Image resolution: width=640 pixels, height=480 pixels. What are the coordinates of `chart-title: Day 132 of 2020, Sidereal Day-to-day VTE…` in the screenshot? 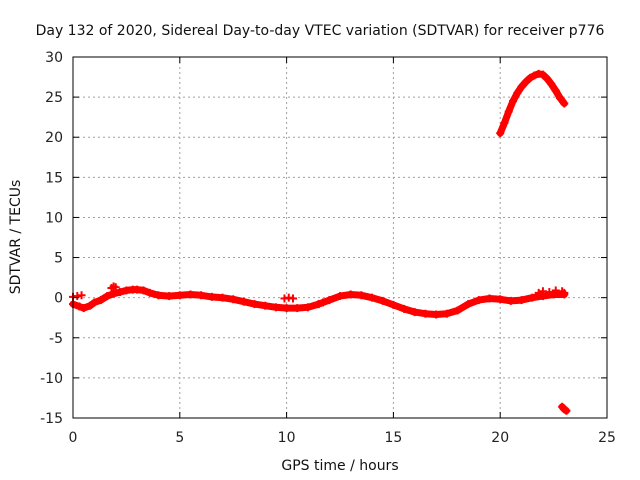 It's located at (320, 31).